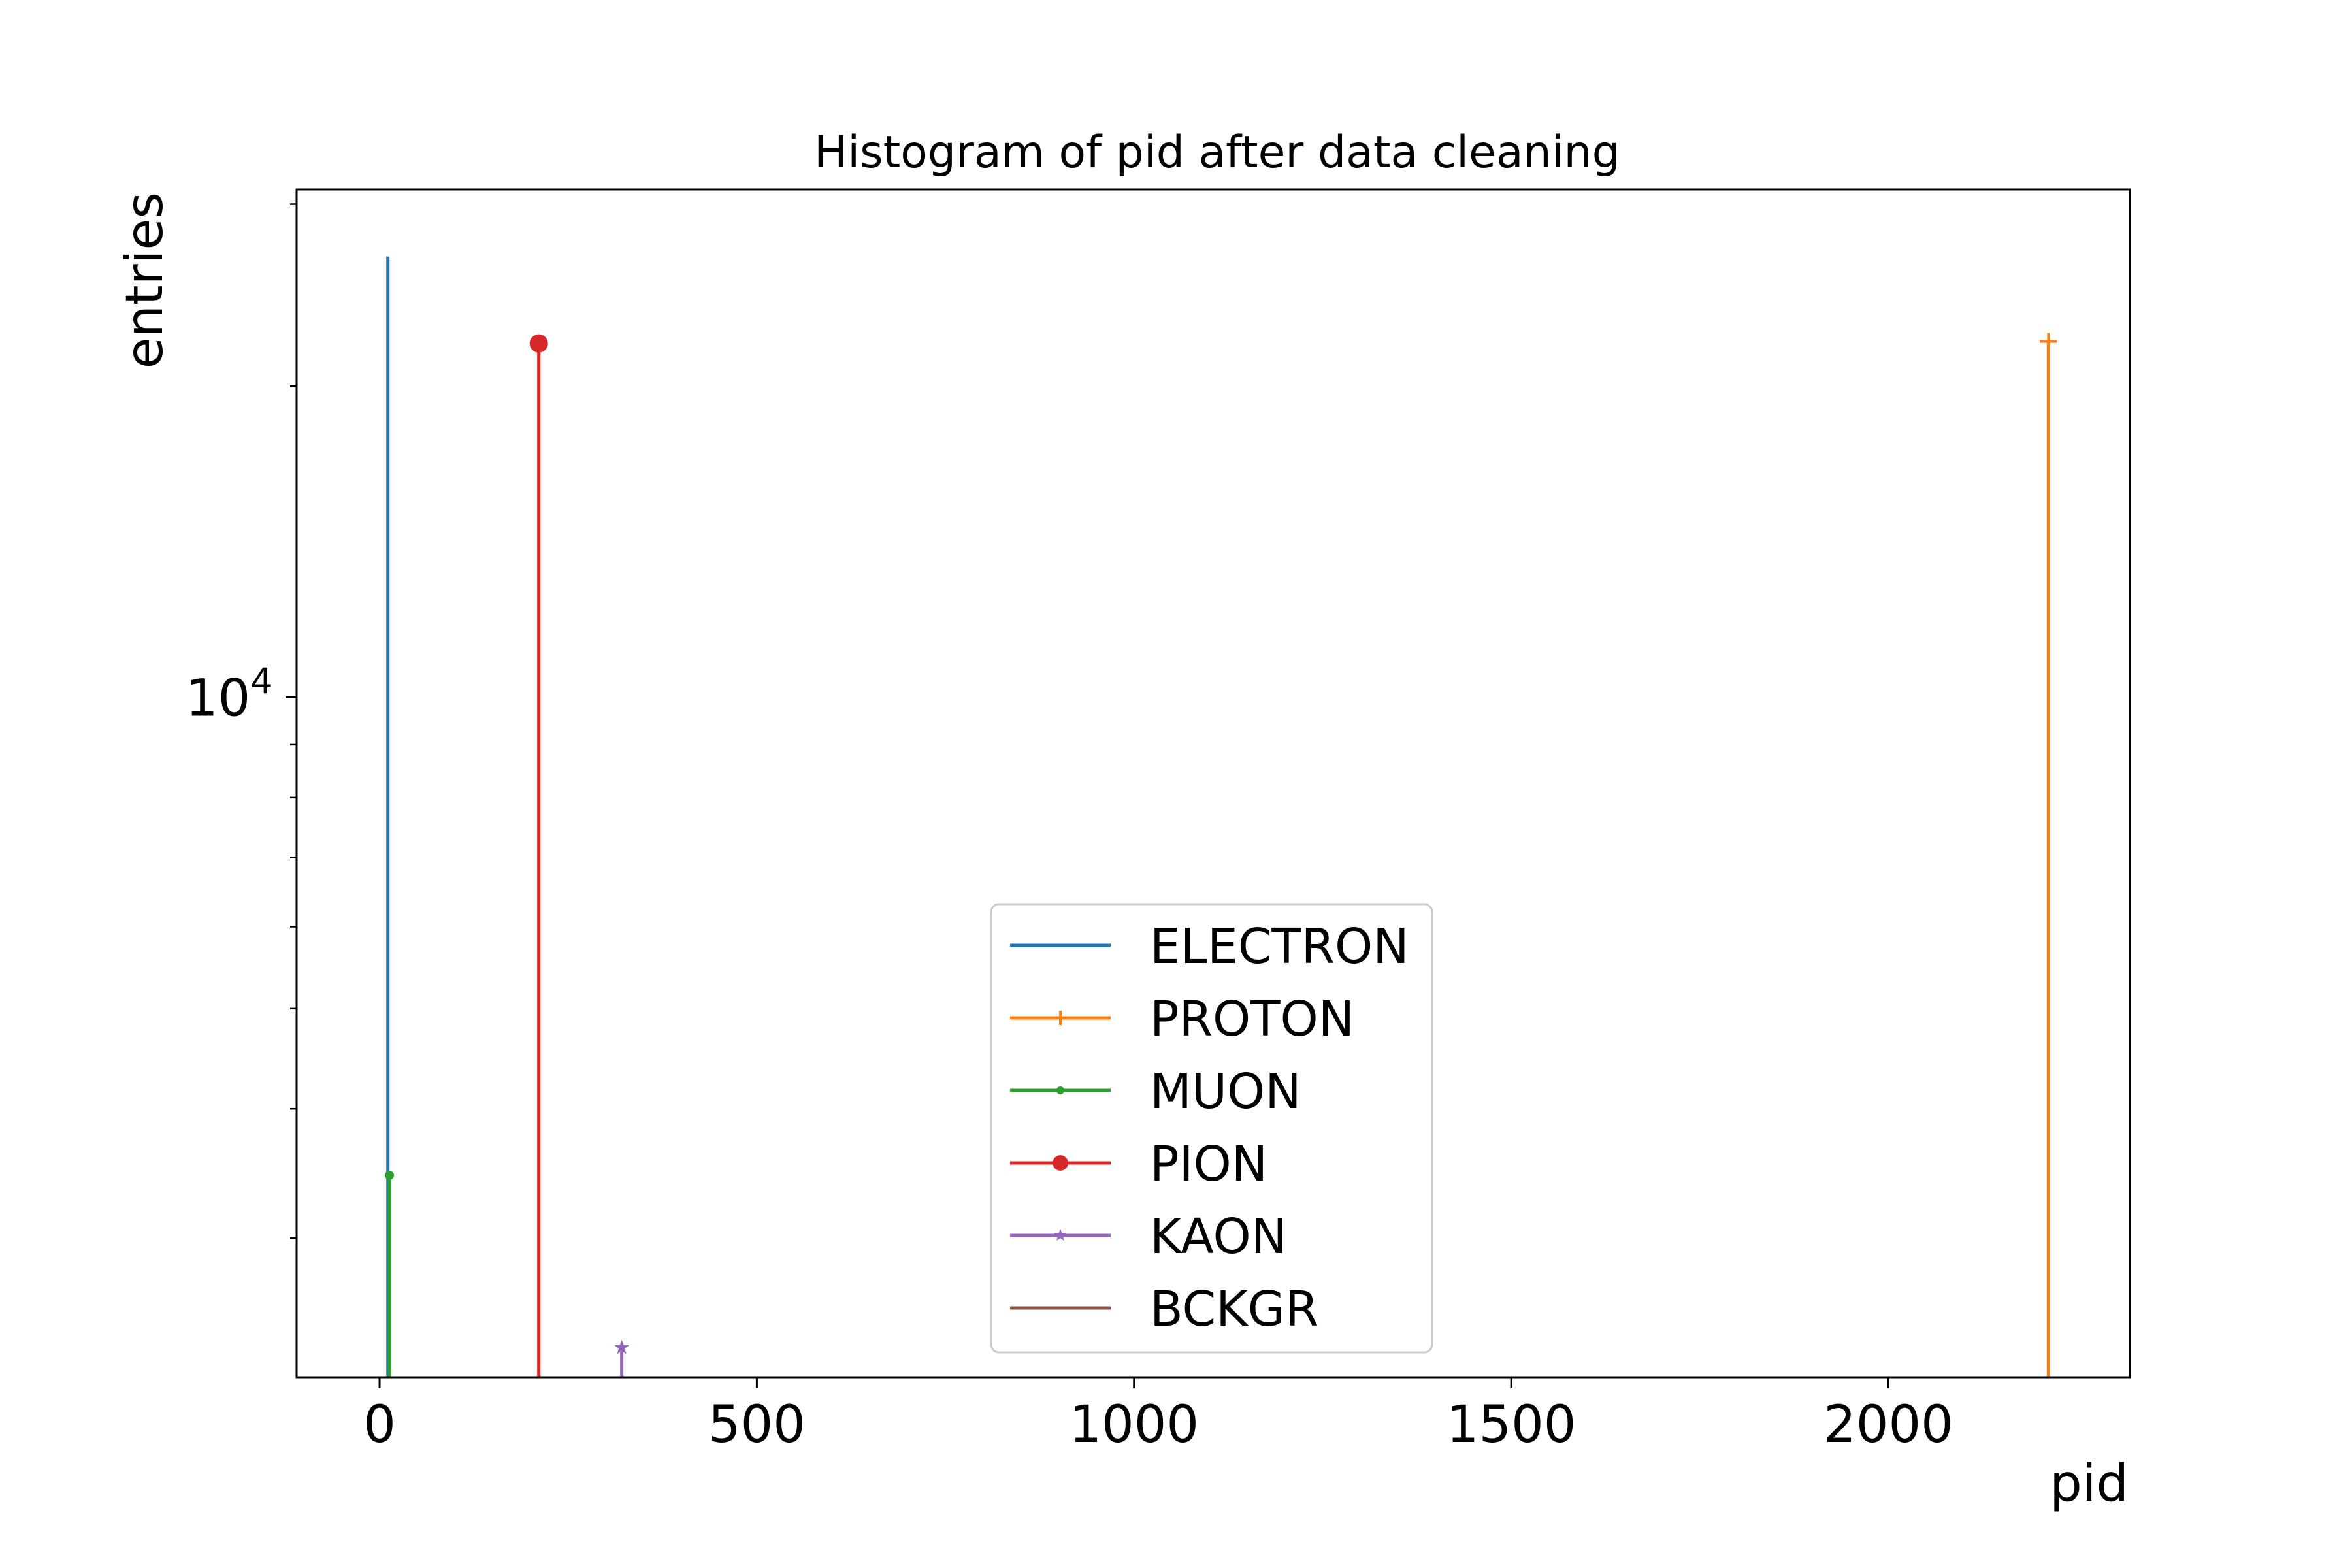 The image size is (2352, 1568). Describe the element at coordinates (1208, 1164) in the screenshot. I see `legend-label-pion: PION` at that location.